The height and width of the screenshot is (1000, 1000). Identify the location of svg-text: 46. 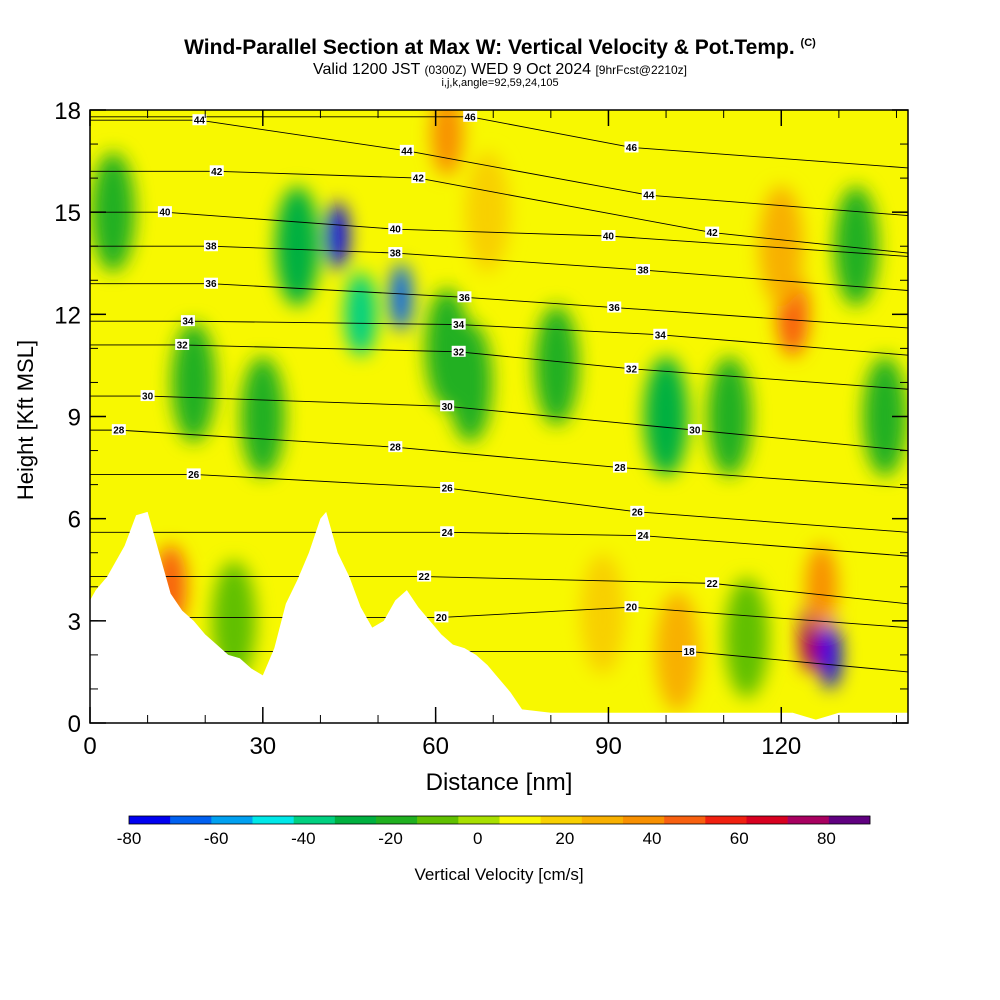
(632, 148).